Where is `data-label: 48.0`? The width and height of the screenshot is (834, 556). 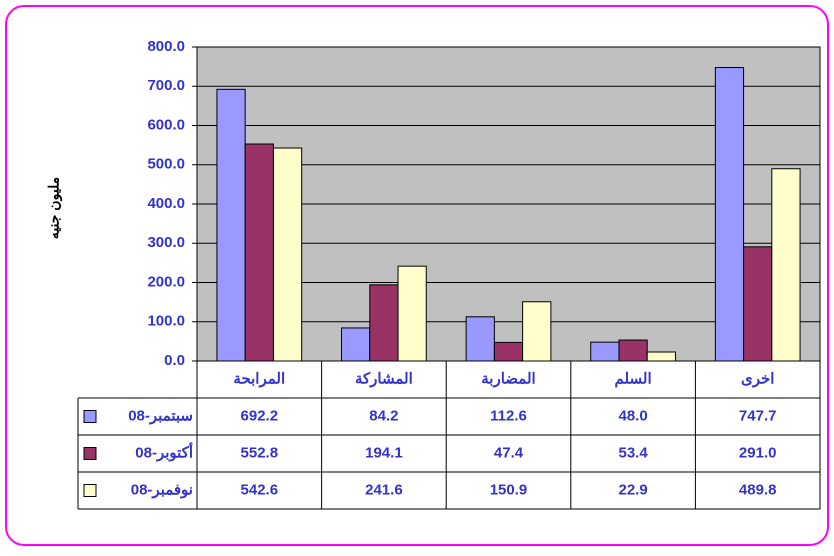 data-label: 48.0 is located at coordinates (632, 415).